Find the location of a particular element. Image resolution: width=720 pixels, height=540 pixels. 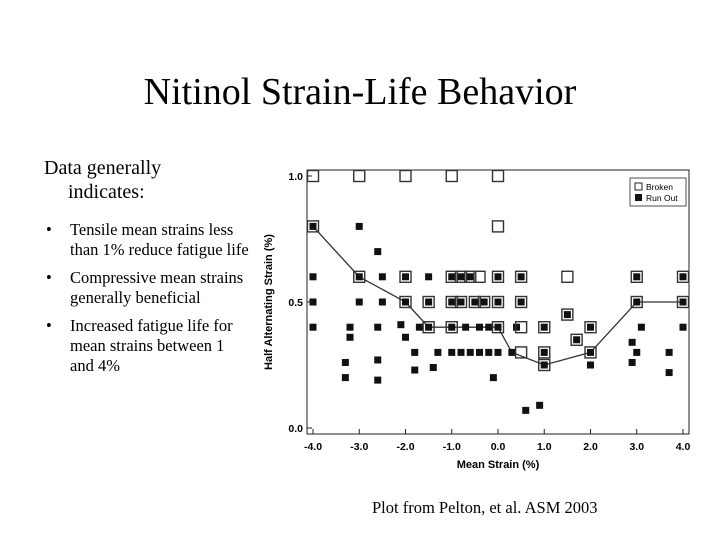

legend-runout-label: Run Out is located at coordinates (662, 198).